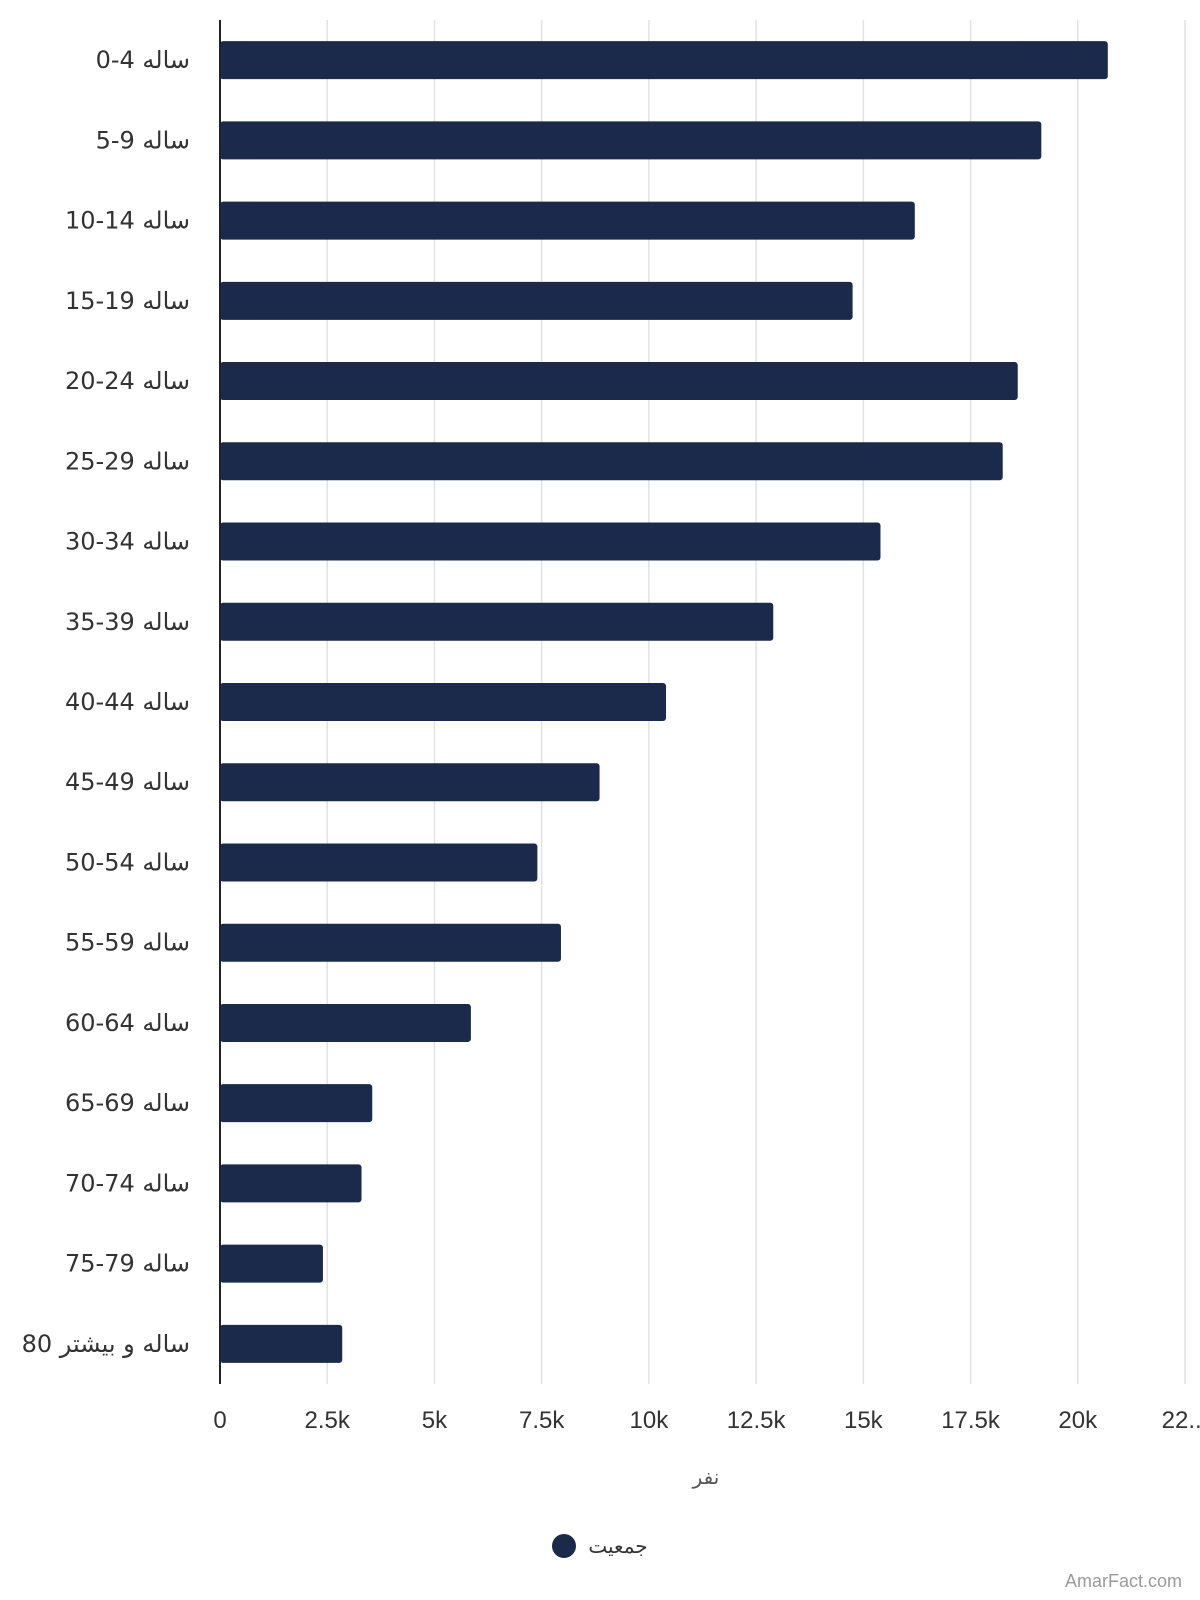  Describe the element at coordinates (328, 1420) in the screenshot. I see `x-tick-label: 2.5k` at that location.